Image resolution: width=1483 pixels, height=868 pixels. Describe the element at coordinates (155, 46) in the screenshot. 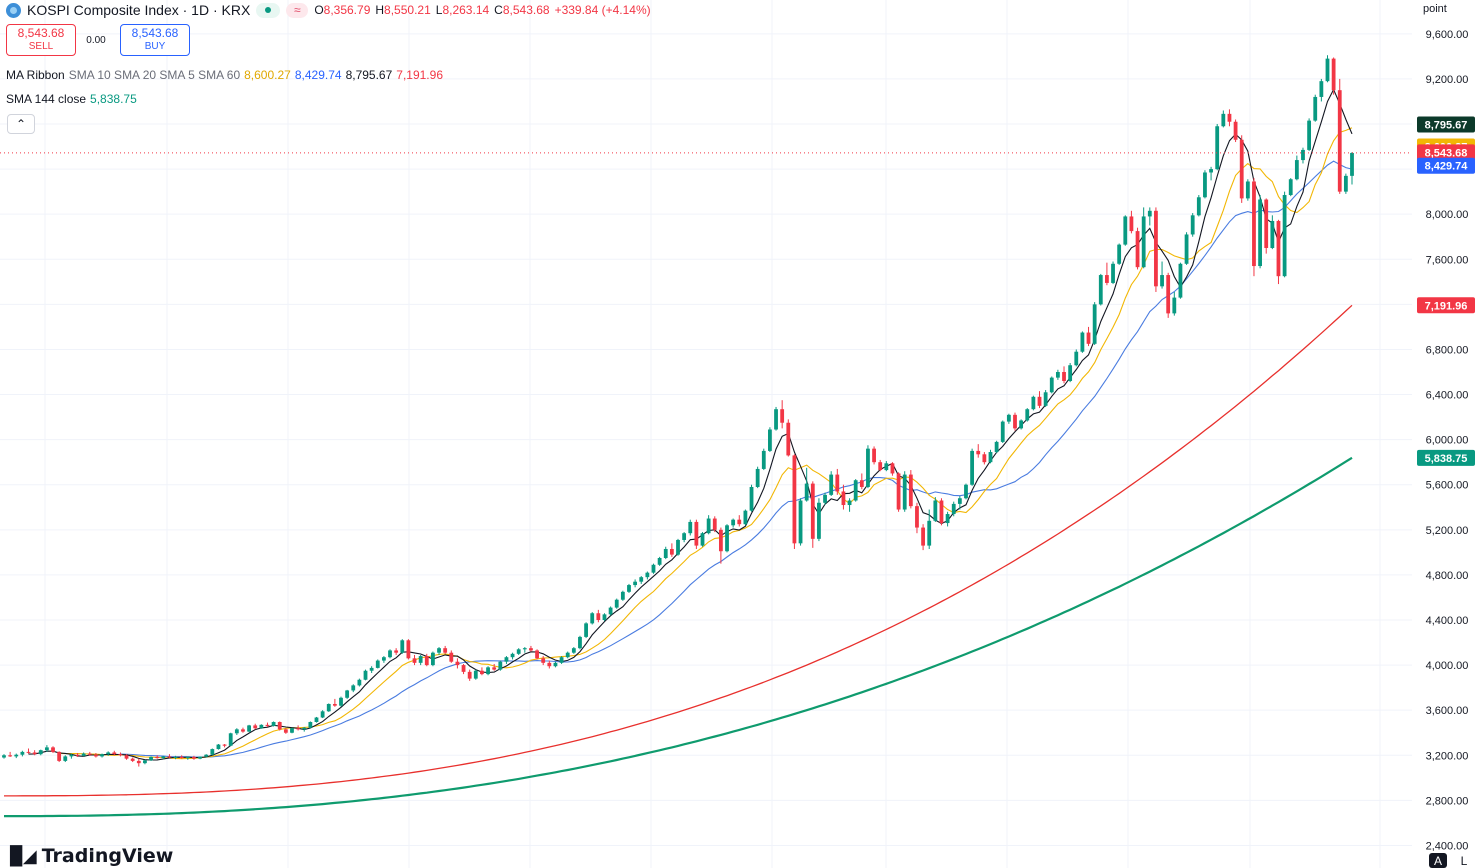

I see `buy-label: BUY` at that location.